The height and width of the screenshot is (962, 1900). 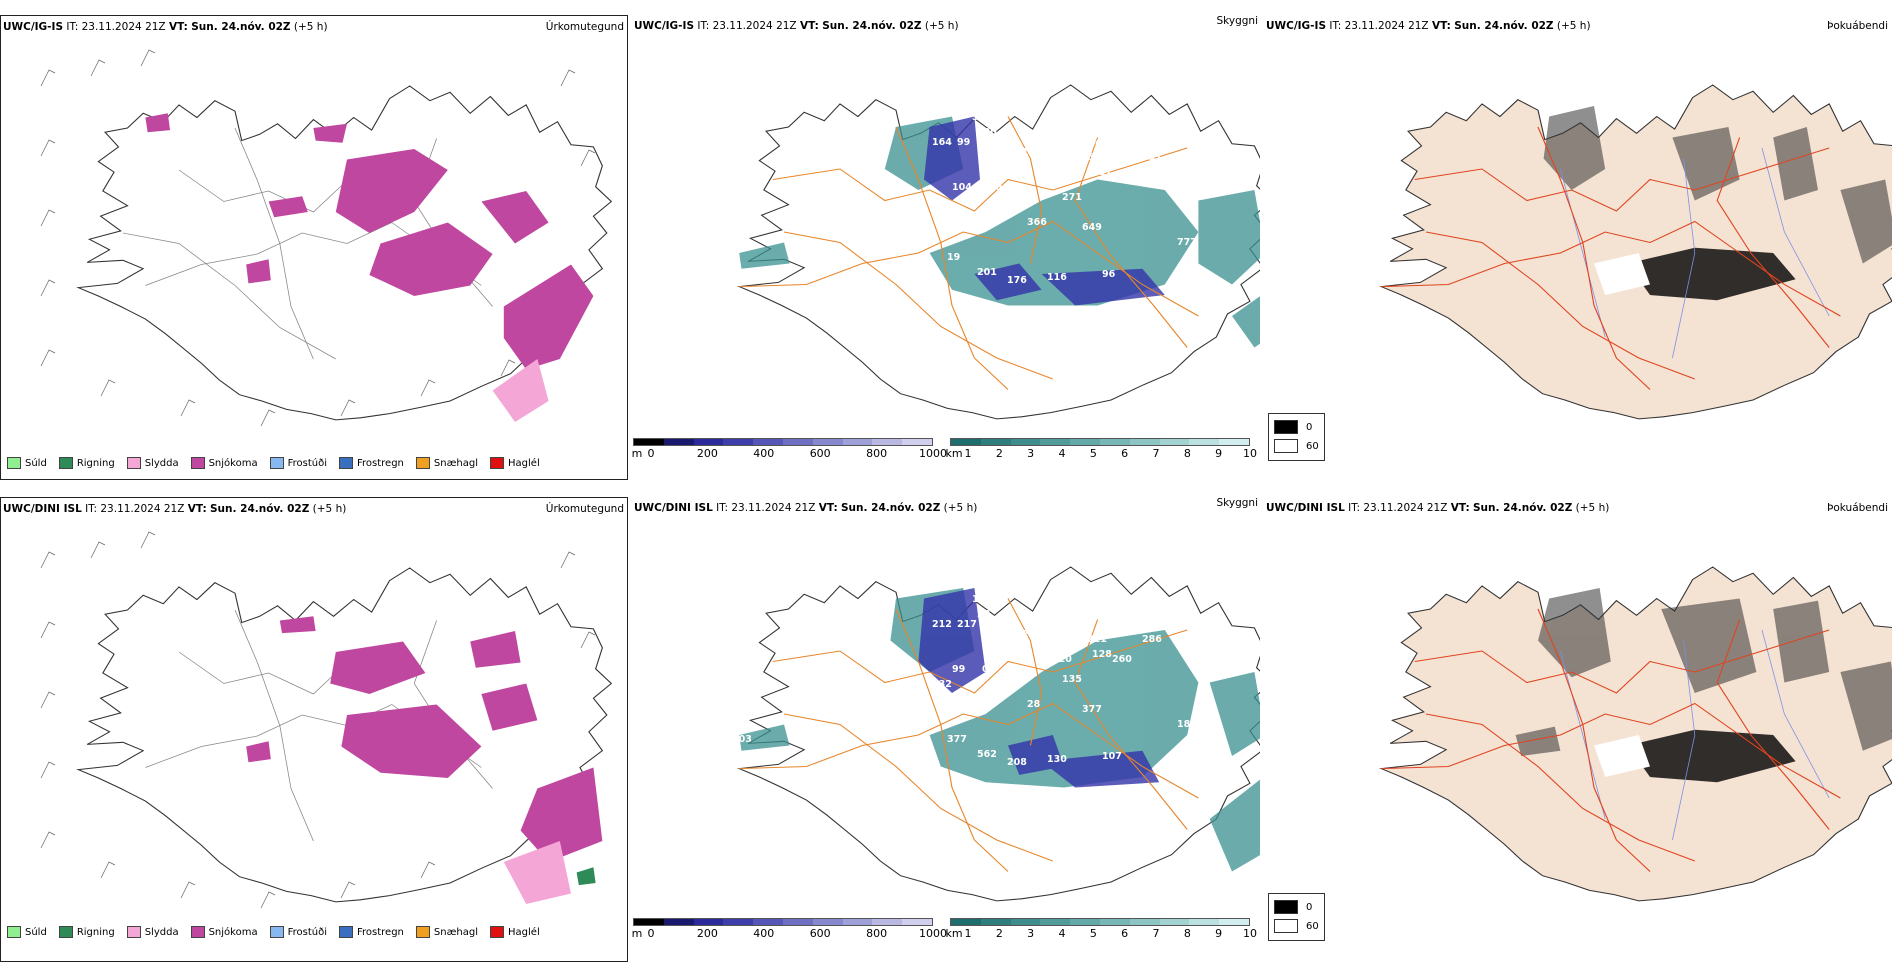 What do you see at coordinates (1062, 659) in the screenshot?
I see `cloud-base-label: 220` at bounding box center [1062, 659].